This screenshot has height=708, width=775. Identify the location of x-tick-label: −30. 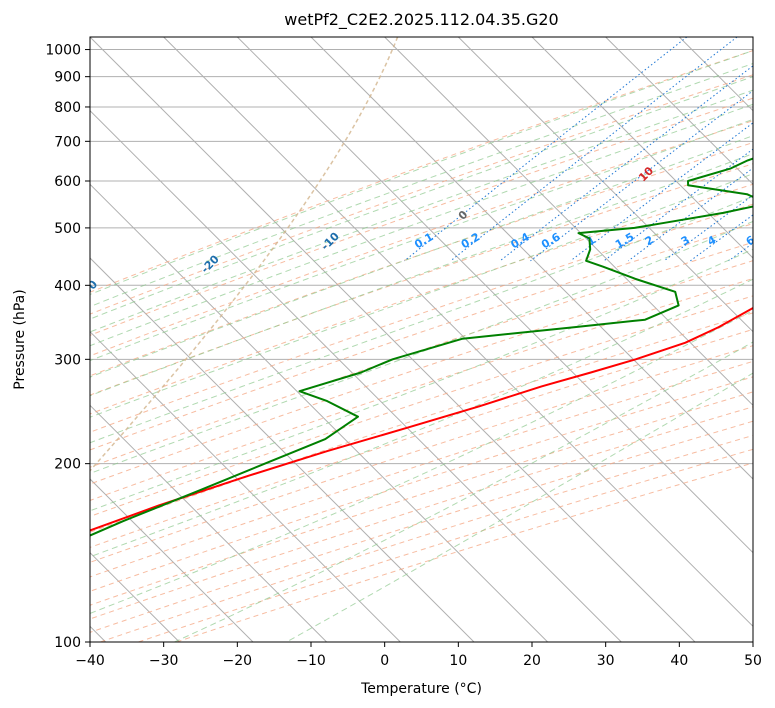
(164, 661).